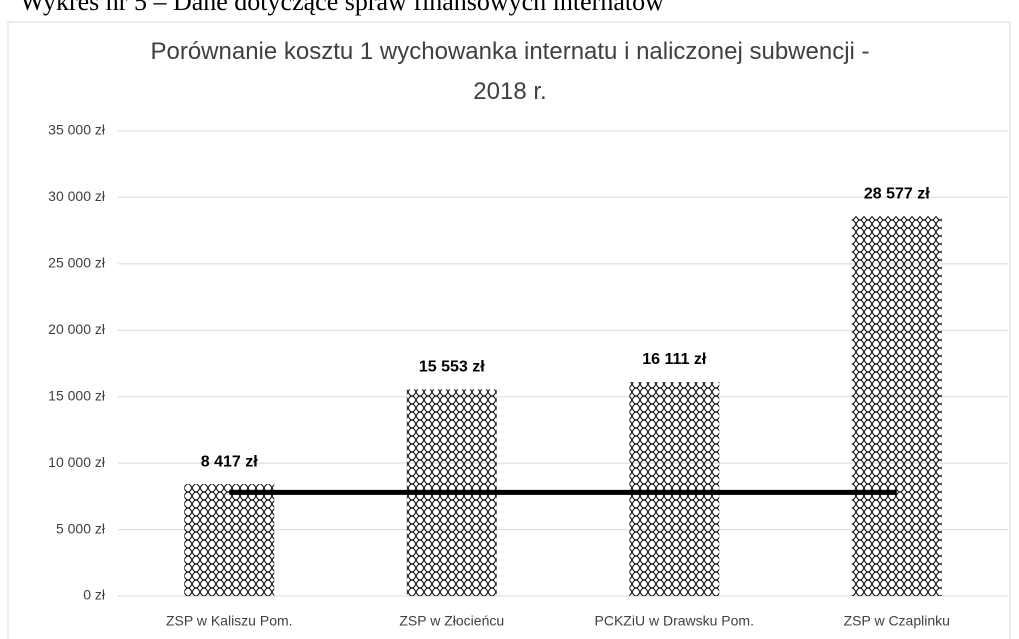 This screenshot has width=1019, height=639. Describe the element at coordinates (77, 329) in the screenshot. I see `y-tick-label: 20 000 zł` at that location.